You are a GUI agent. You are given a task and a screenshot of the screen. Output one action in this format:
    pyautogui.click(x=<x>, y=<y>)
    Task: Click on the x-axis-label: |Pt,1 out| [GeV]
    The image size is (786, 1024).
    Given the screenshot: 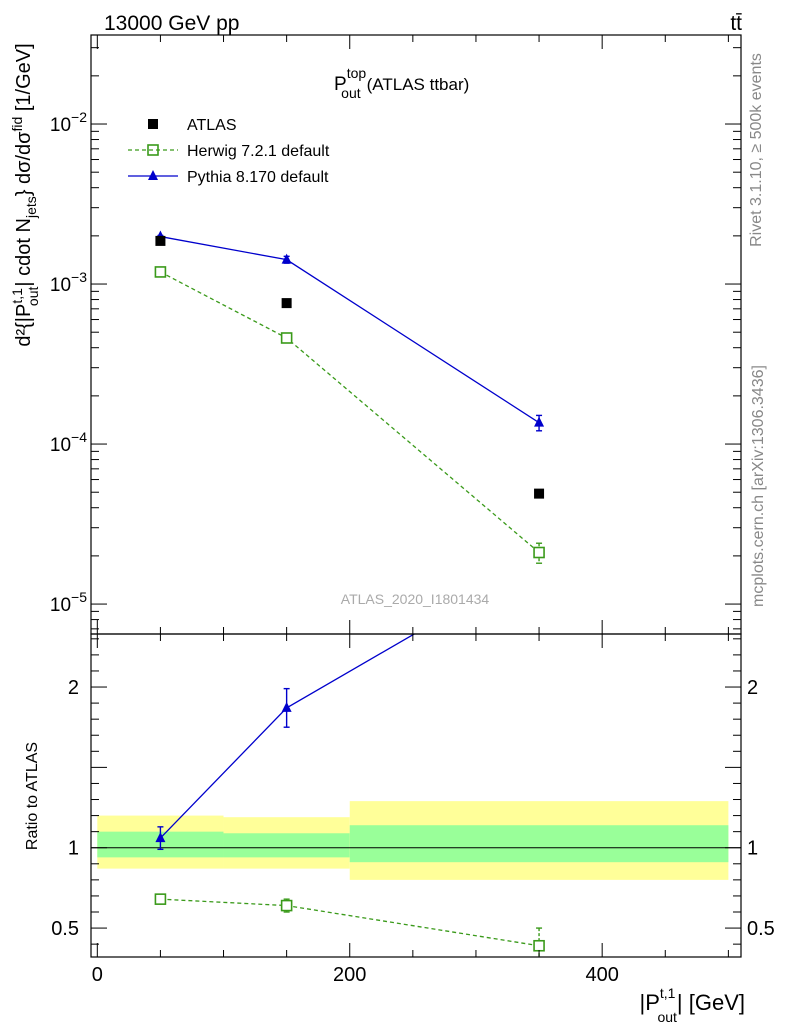 What is the action you would take?
    pyautogui.click(x=692, y=1004)
    